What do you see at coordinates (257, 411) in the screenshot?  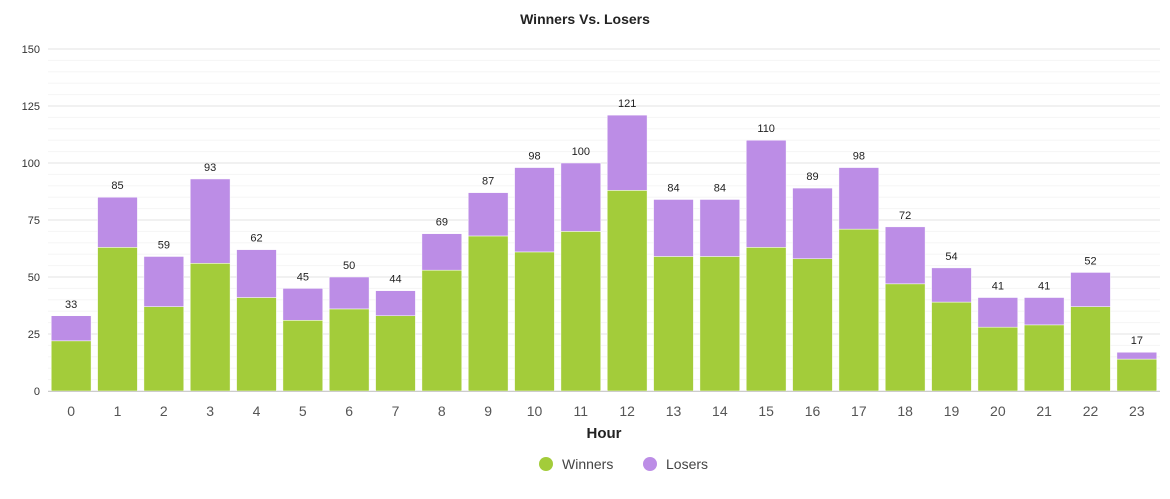 I see `x-tick-label-4: 4` at bounding box center [257, 411].